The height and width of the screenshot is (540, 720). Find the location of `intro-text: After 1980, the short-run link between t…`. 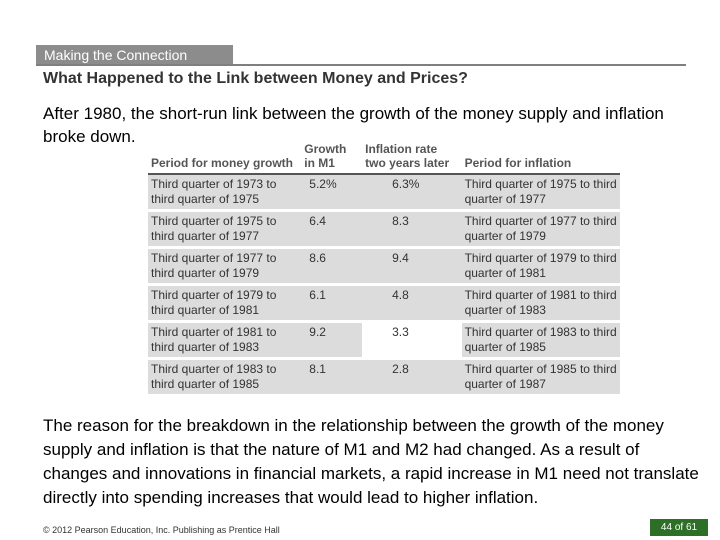

intro-text: After 1980, the short-run link between t… is located at coordinates (353, 125).